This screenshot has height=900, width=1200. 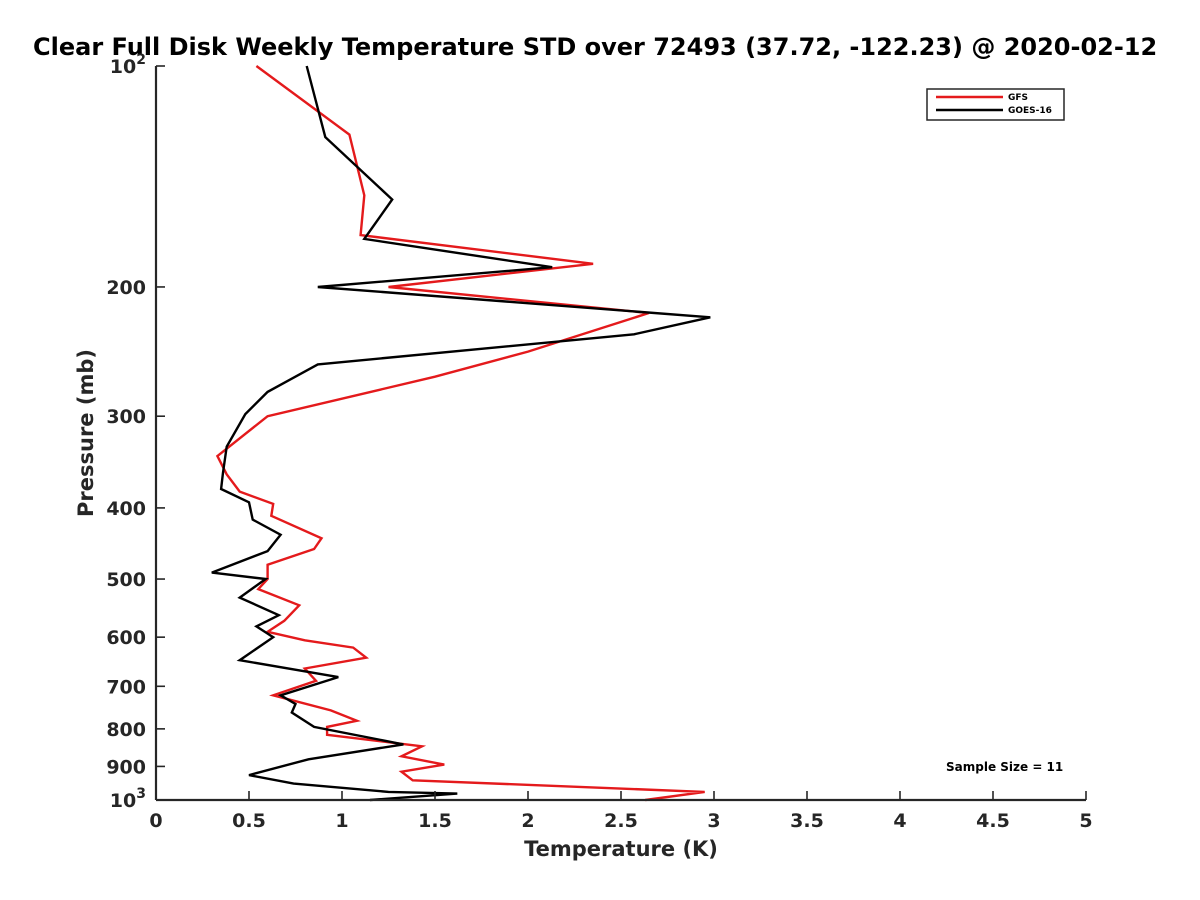 What do you see at coordinates (899, 821) in the screenshot?
I see `x-tick-label: 4` at bounding box center [899, 821].